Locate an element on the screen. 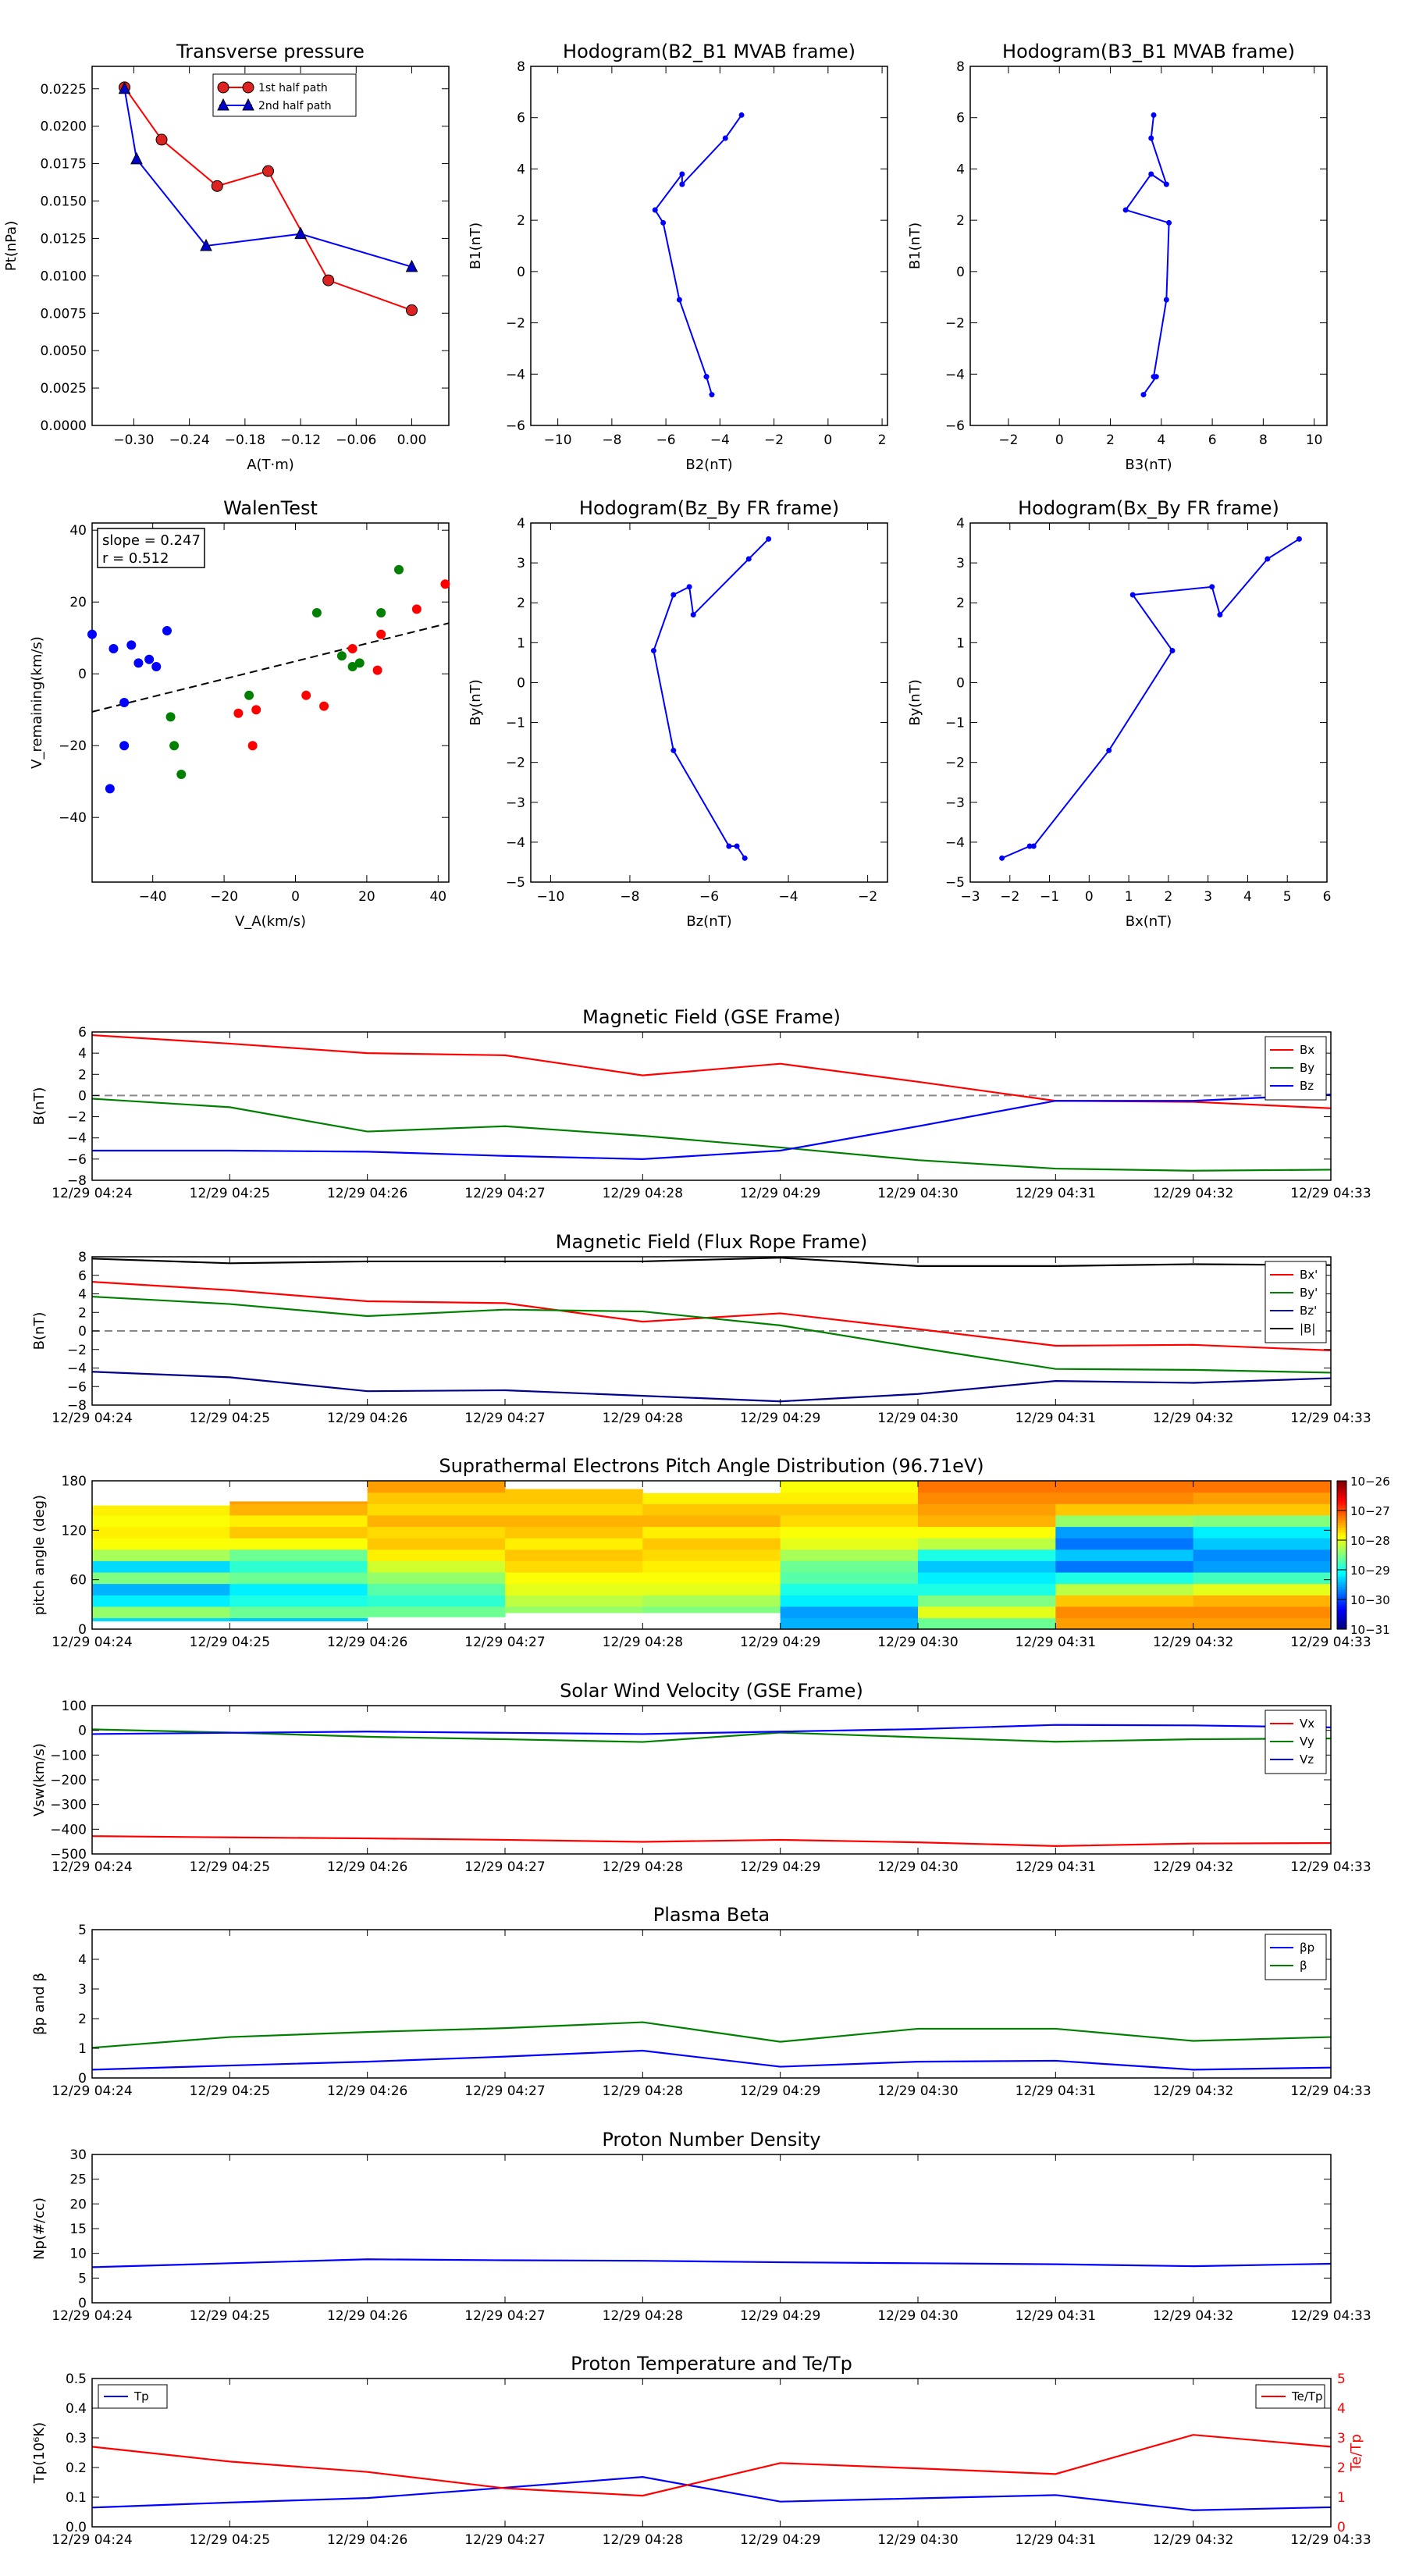  hodo4-point is located at coordinates (1299, 538).